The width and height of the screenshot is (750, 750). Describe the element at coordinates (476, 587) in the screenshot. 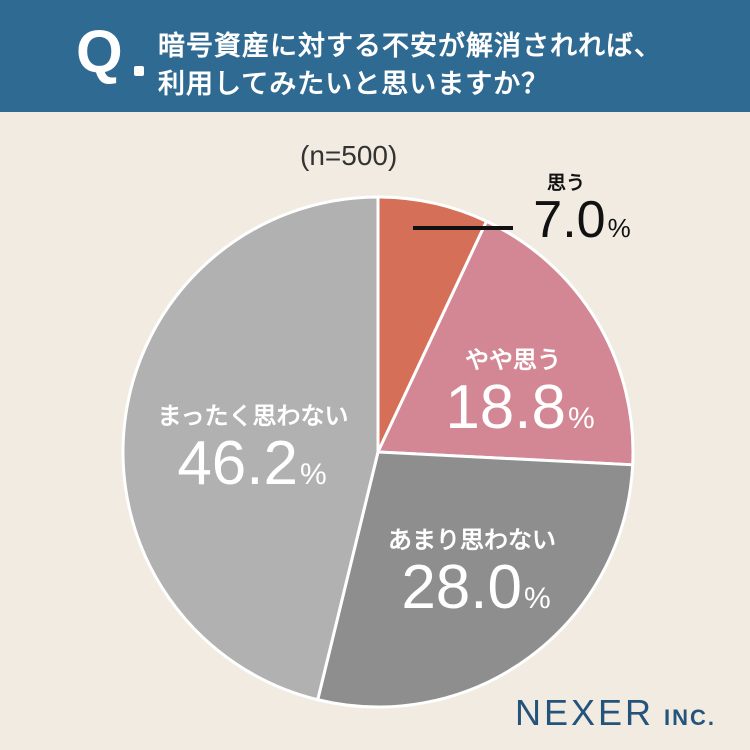

I see `slice-value-3: 28.0%` at that location.